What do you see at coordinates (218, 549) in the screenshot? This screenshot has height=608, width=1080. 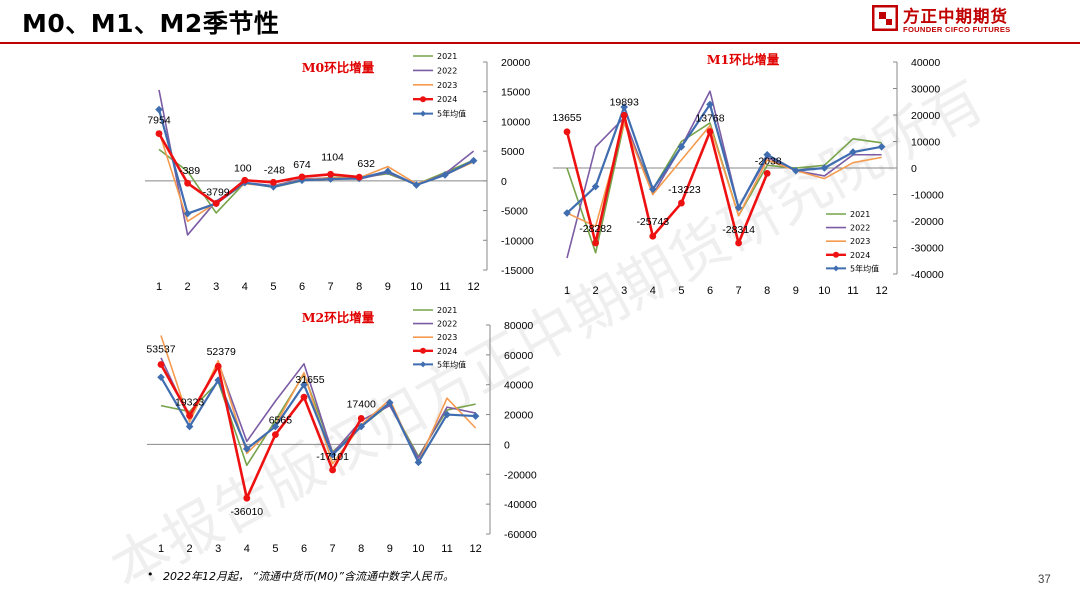 I see `x-tick-label: 3` at bounding box center [218, 549].